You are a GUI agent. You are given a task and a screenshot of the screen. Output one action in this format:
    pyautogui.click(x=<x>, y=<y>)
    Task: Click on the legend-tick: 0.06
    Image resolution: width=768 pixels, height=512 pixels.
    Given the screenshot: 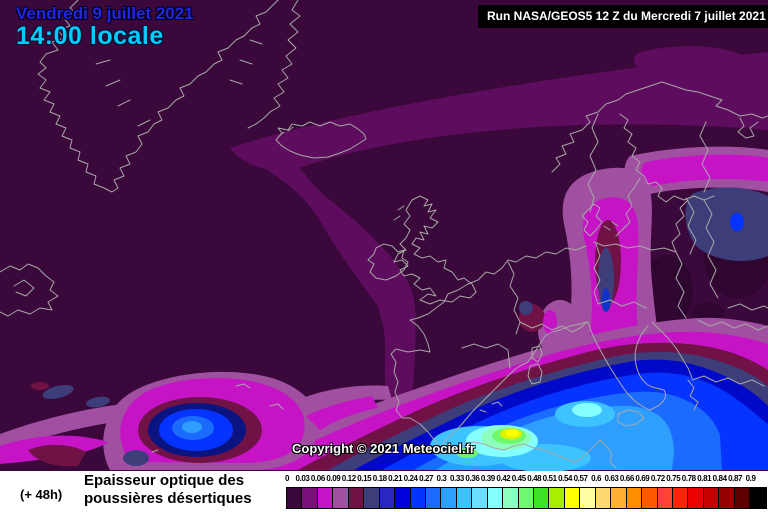 What is the action you would take?
    pyautogui.click(x=317, y=478)
    